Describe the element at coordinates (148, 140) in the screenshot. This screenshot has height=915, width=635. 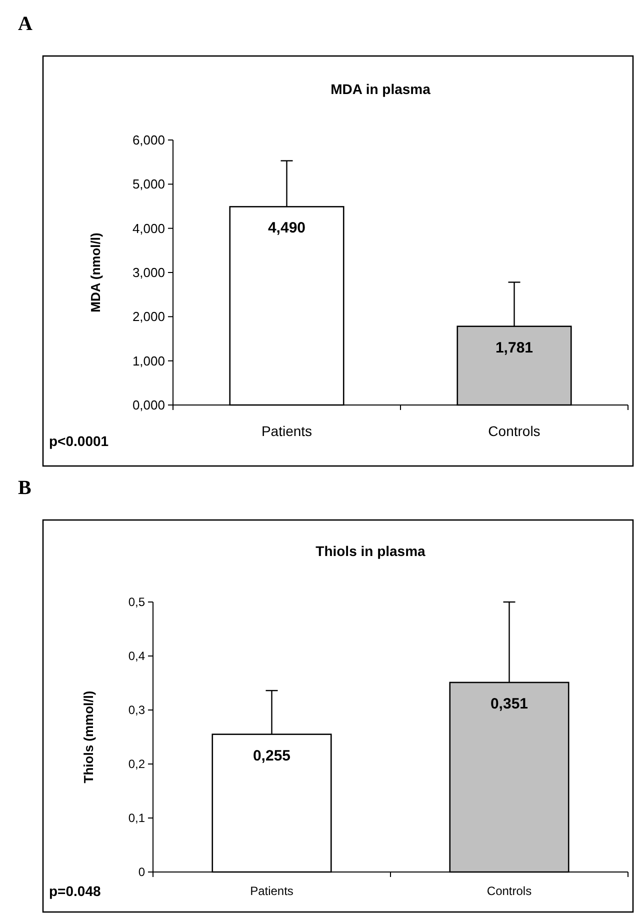
I see `y-tick-label: 6,000` at that location.